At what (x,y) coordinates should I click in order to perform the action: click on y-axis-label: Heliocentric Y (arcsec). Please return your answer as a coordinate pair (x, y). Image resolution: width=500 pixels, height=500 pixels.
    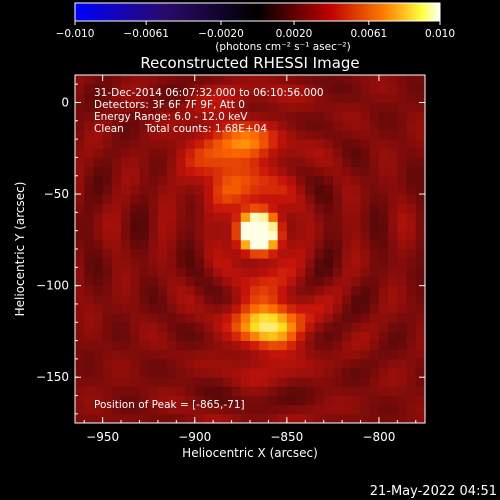
    Looking at the image, I should click on (20, 249).